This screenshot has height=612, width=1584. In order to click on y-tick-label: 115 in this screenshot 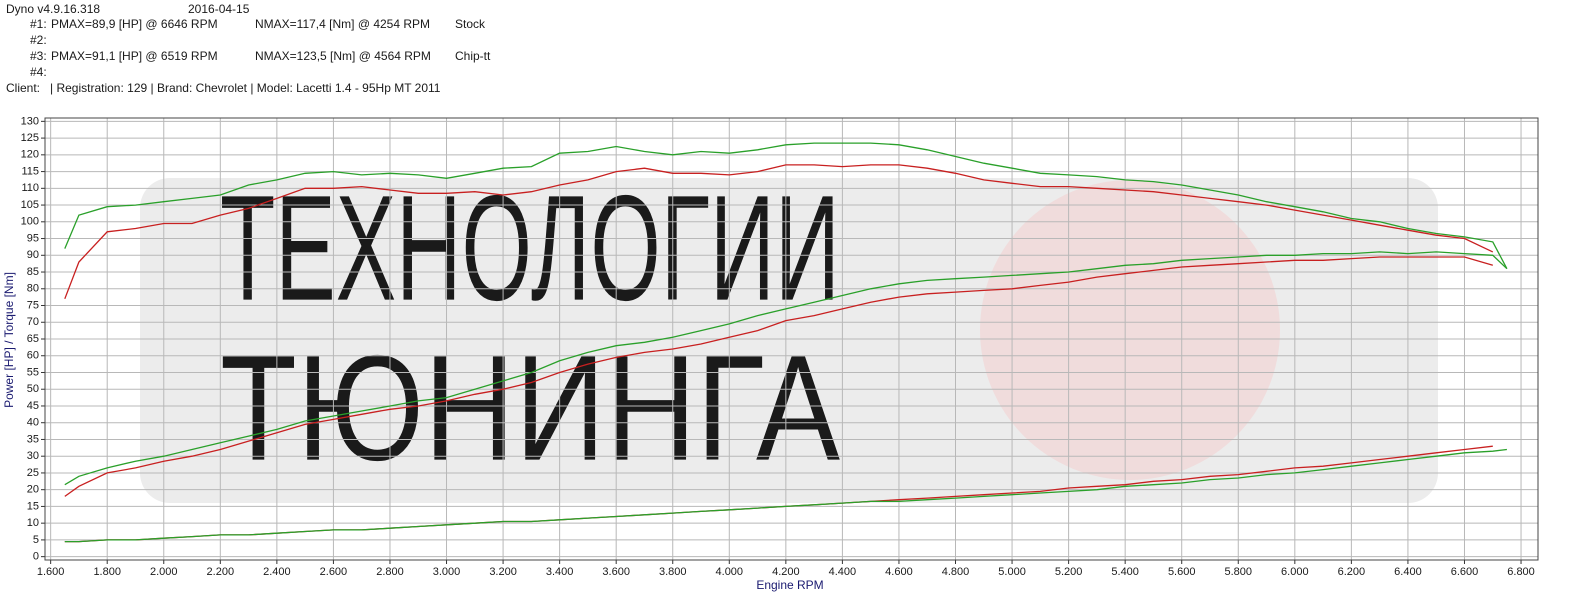, I will do `click(30, 171)`.